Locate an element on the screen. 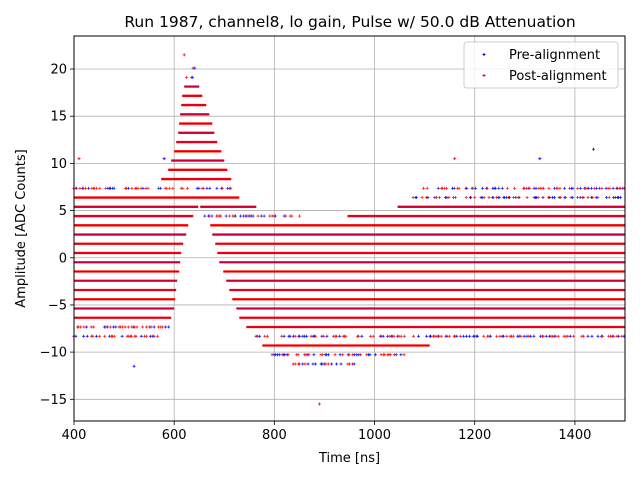 The image size is (640, 480). legend: Pre-alignment Post-alignment is located at coordinates (541, 65).